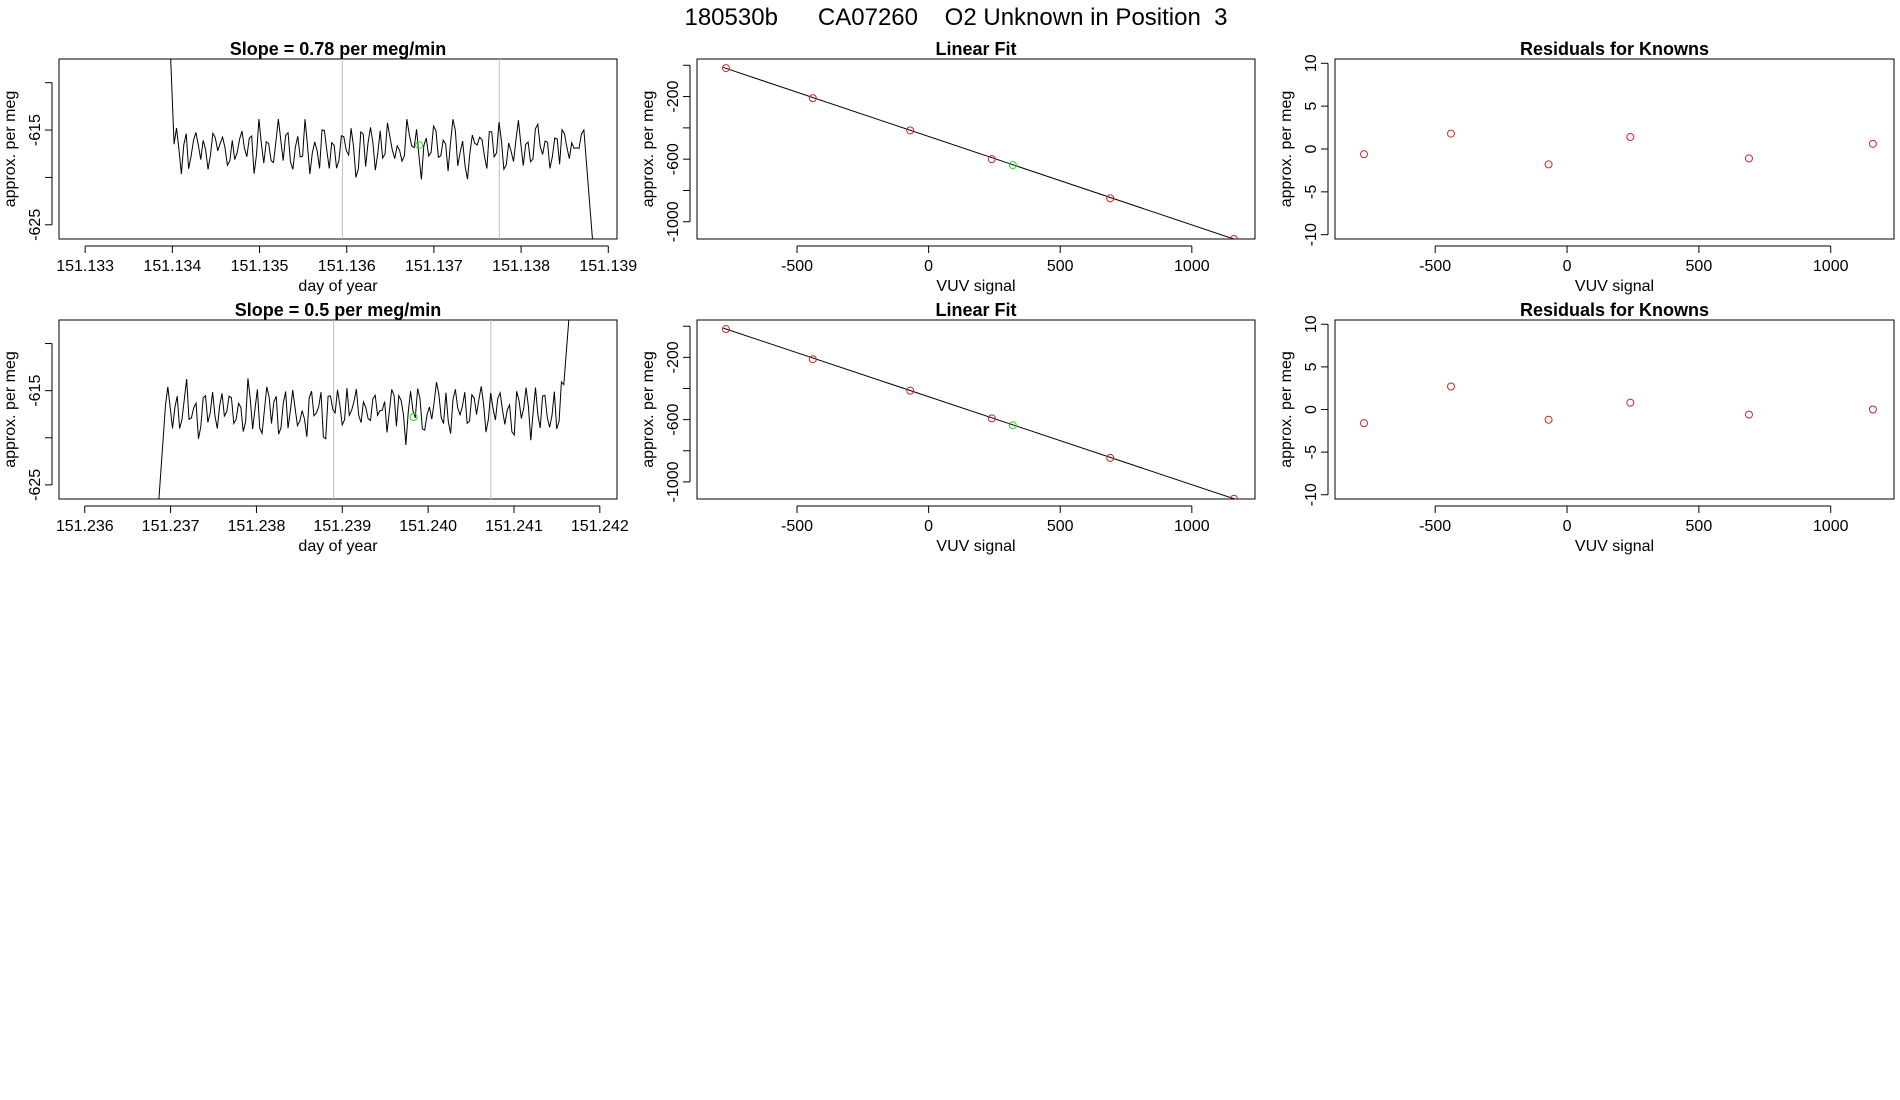 This screenshot has height=1100, width=1900. I want to click on timeseries-2-x-tick-label: 151.241, so click(514, 526).